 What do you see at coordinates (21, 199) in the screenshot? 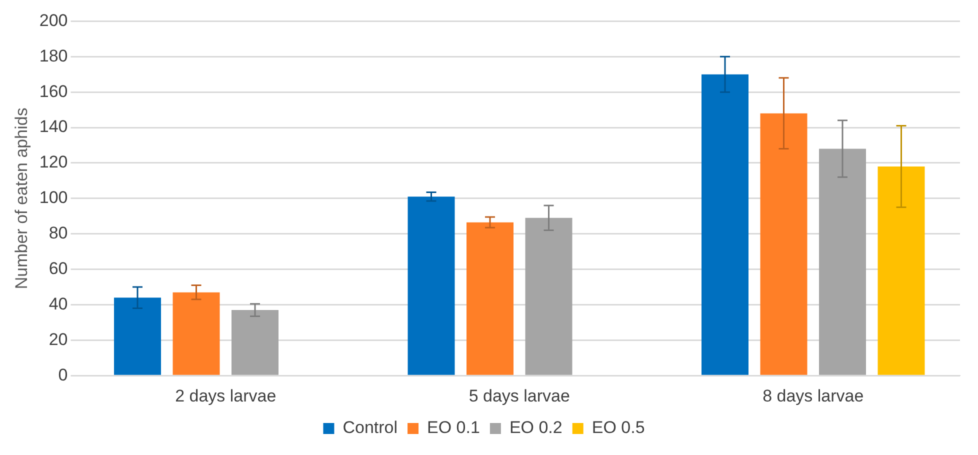
I see `y-axis-title: Number of eaten aphids` at bounding box center [21, 199].